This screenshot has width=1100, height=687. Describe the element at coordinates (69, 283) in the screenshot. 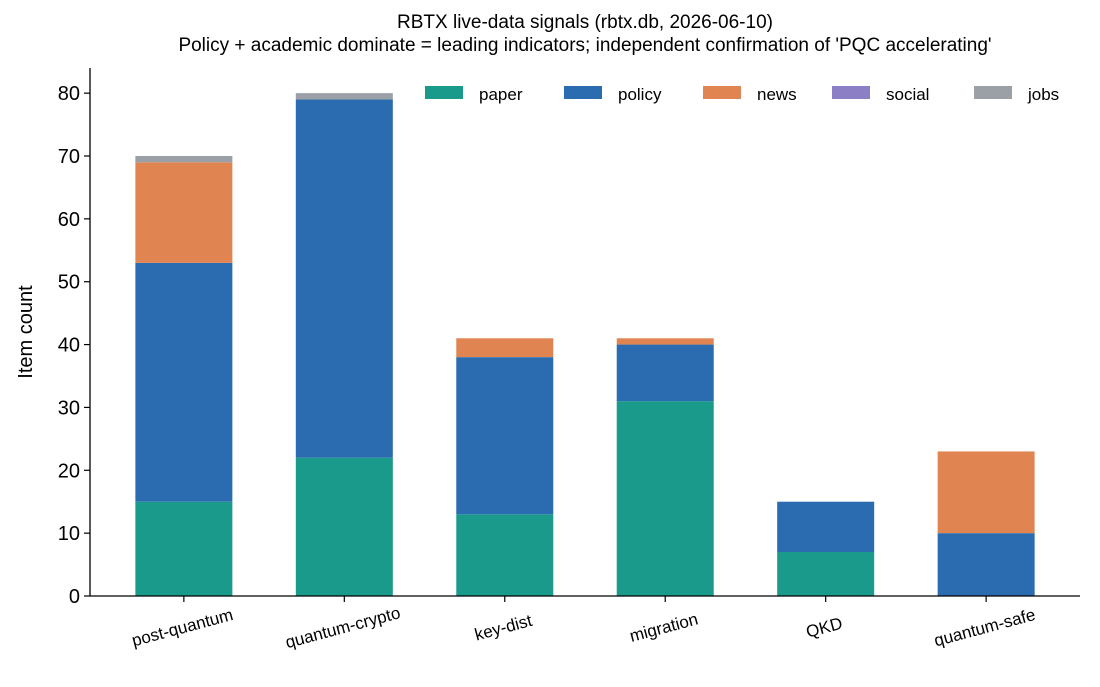

I see `y-tick-label: 50` at that location.